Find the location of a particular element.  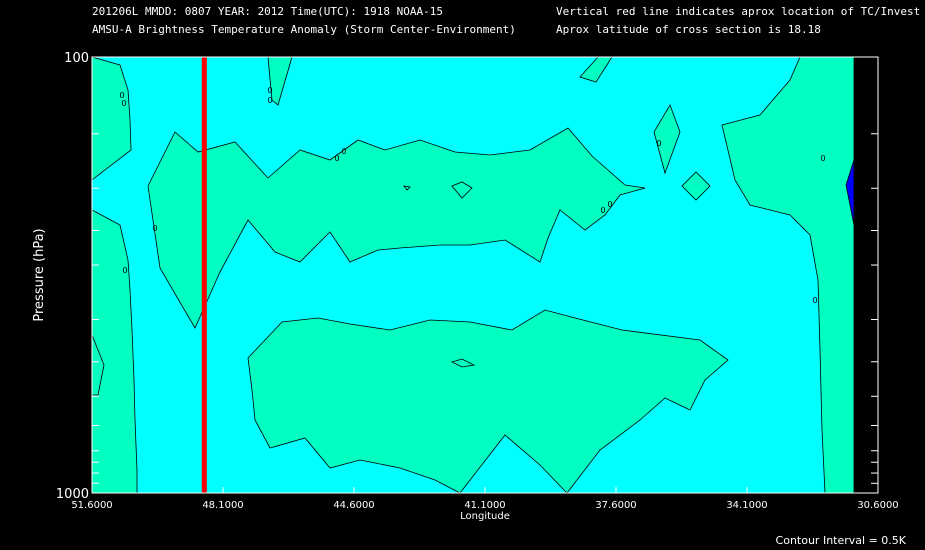

x-tick-label: 34.1000 is located at coordinates (746, 505).